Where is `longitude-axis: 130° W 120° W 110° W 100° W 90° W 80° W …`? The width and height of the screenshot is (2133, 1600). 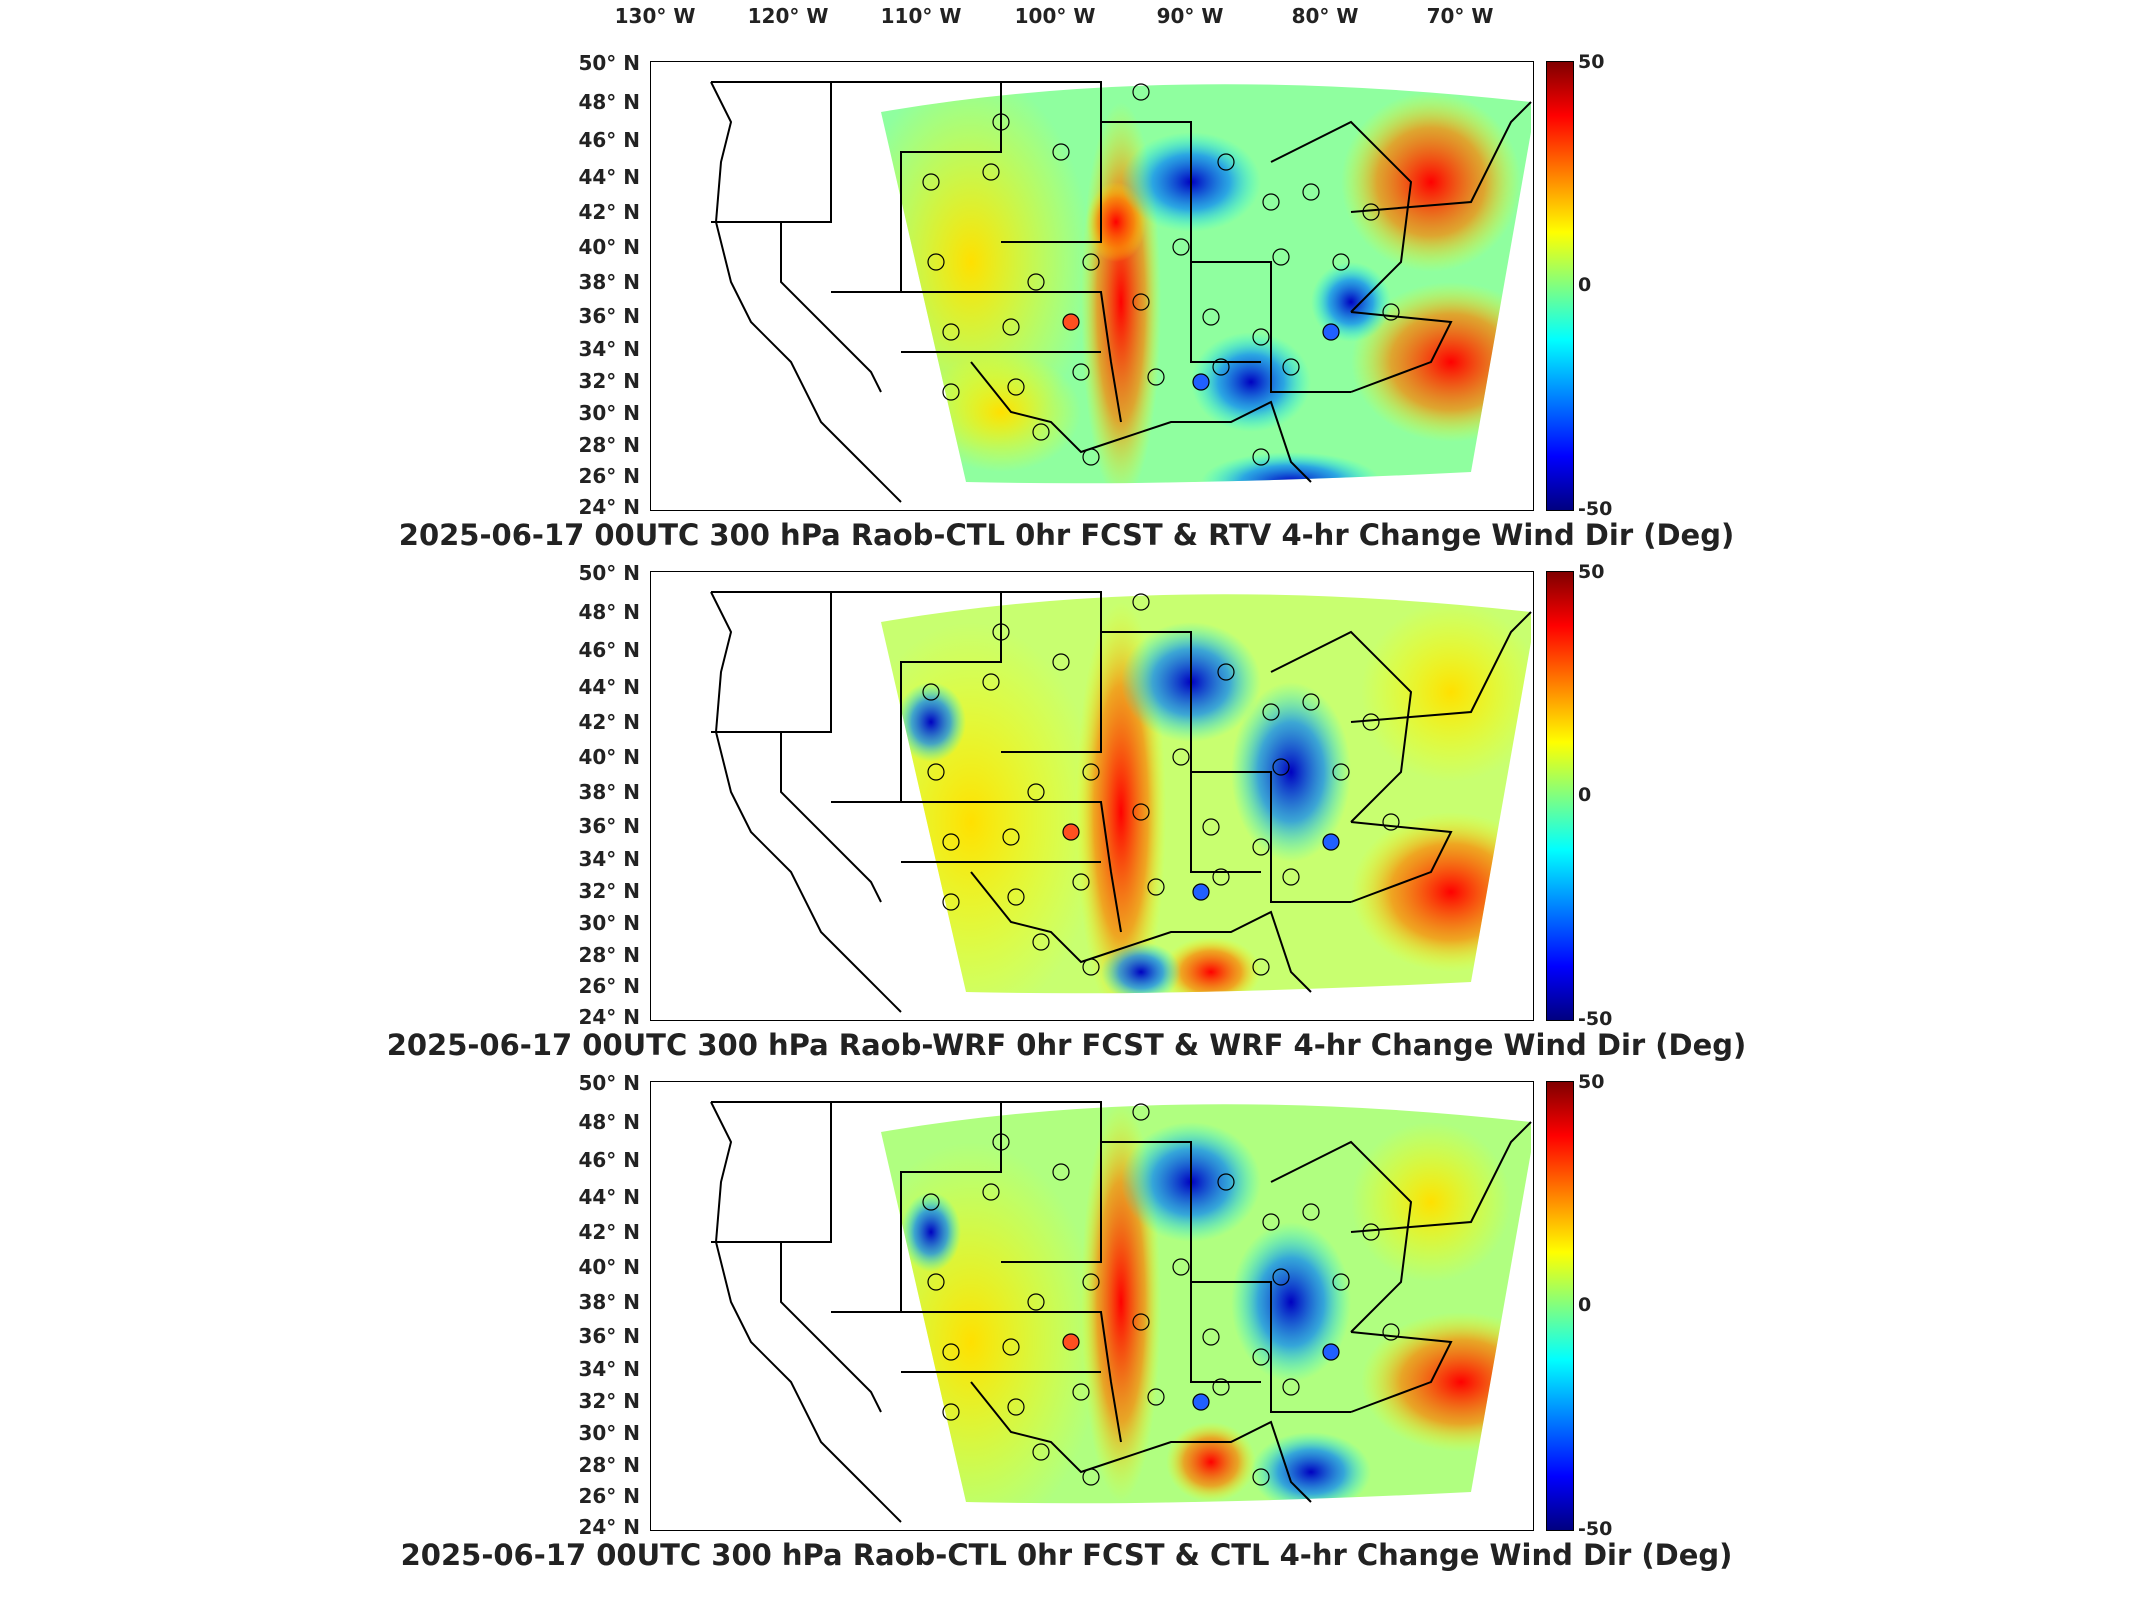
longitude-axis: 130° W 120° W 110° W 100° W 90° W 80° W … is located at coordinates (1066, 19).